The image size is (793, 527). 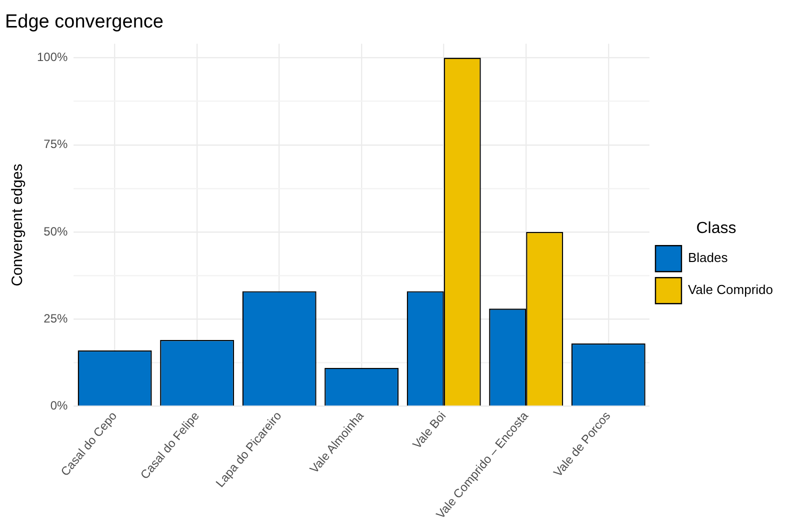 I want to click on chart-title: Edge convergence, so click(x=84, y=22).